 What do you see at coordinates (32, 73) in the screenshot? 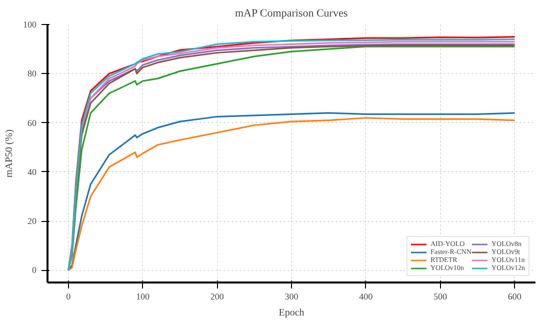
I see `y-tick-label: 80` at bounding box center [32, 73].